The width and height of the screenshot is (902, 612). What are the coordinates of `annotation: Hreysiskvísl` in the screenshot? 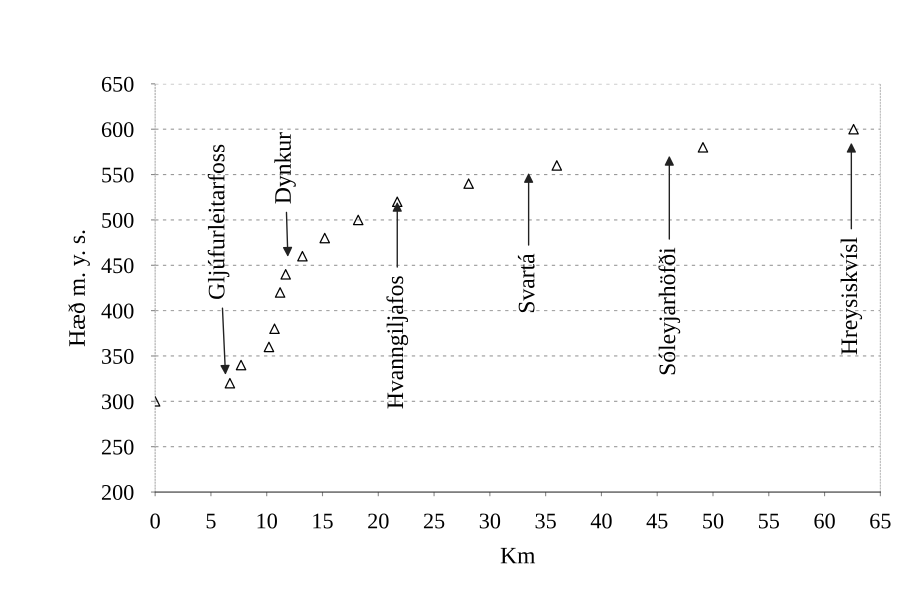 It's located at (851, 296).